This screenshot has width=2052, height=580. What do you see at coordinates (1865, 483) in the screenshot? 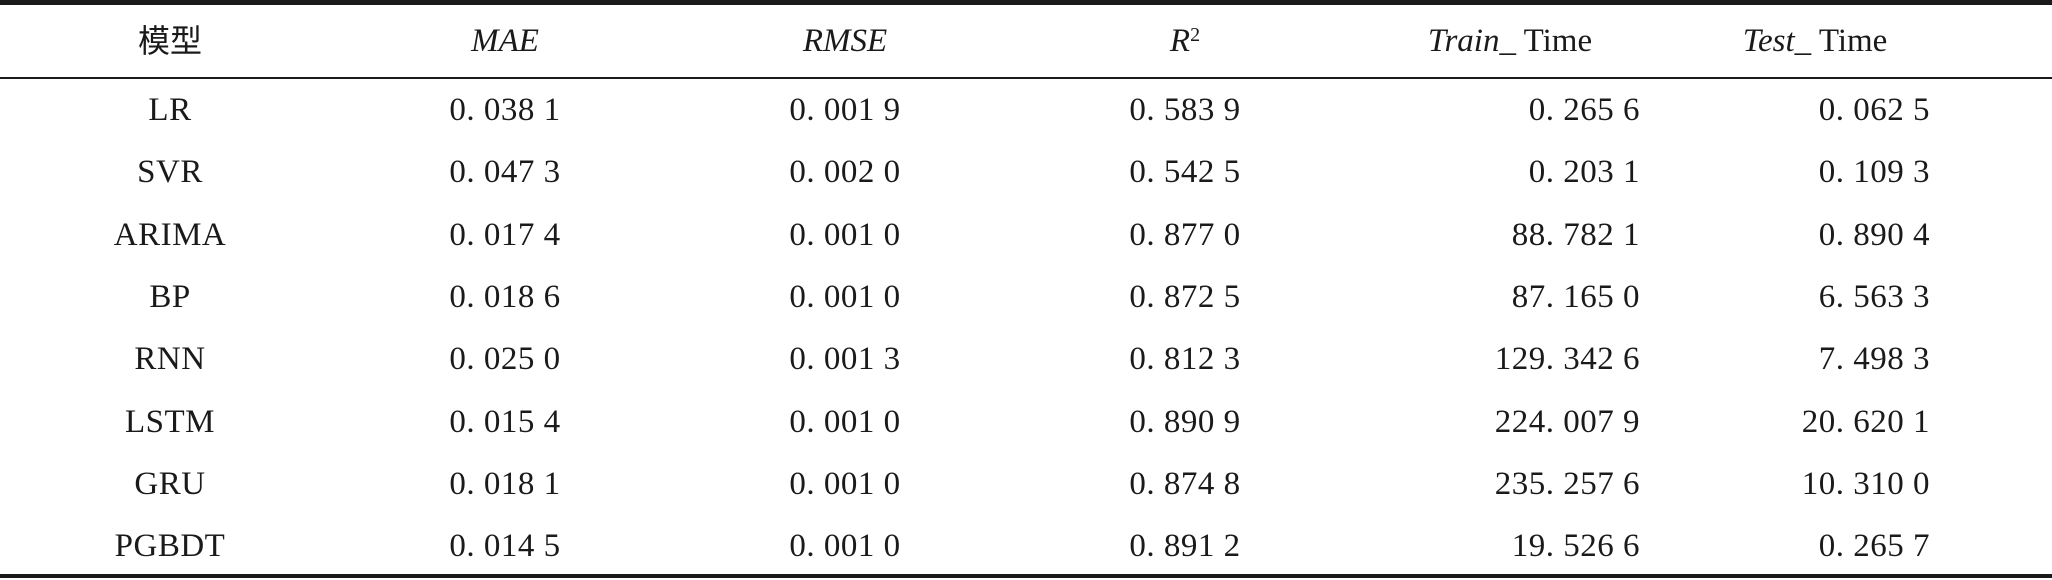
I see `cell-test: 10. 310 0` at bounding box center [1865, 483].